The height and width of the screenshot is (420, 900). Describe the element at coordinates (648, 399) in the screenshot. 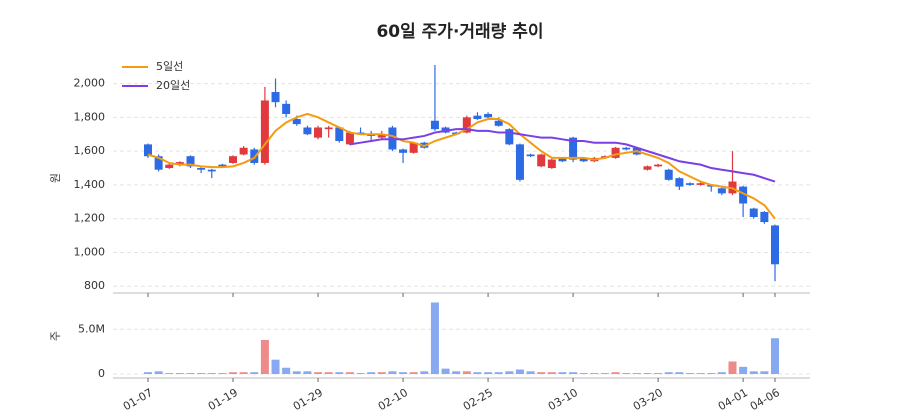

I see `x-tick-label: 03-20` at that location.